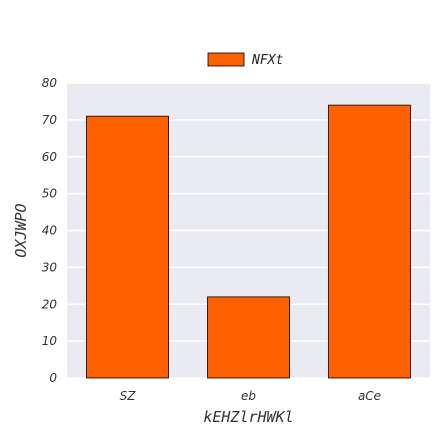  I want to click on y-tick-label: 50, so click(50, 194).